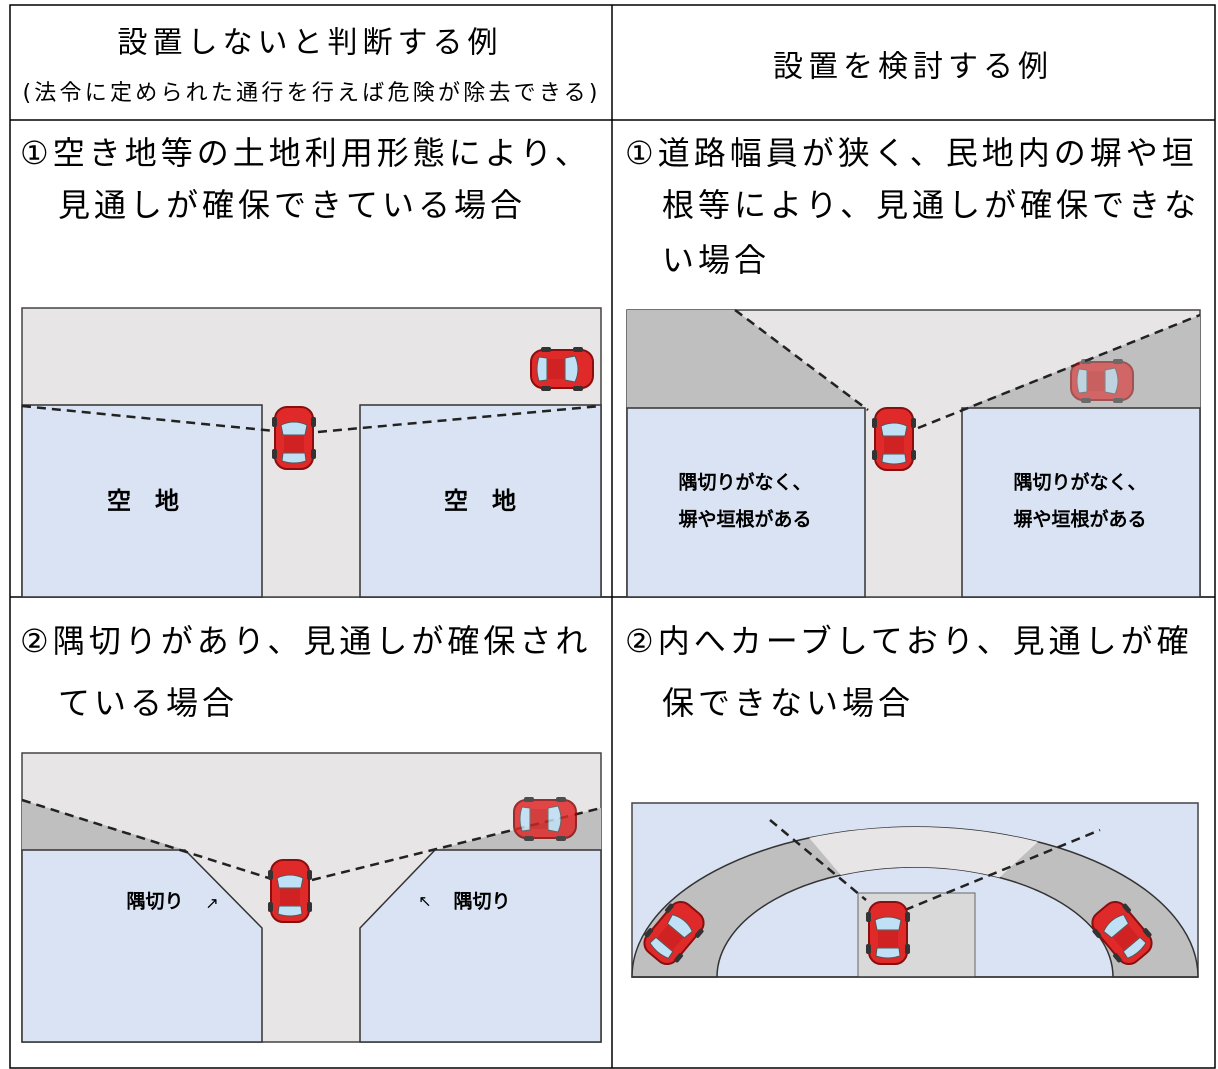  Describe the element at coordinates (915, 890) in the screenshot. I see `diagram-inner-curve` at that location.